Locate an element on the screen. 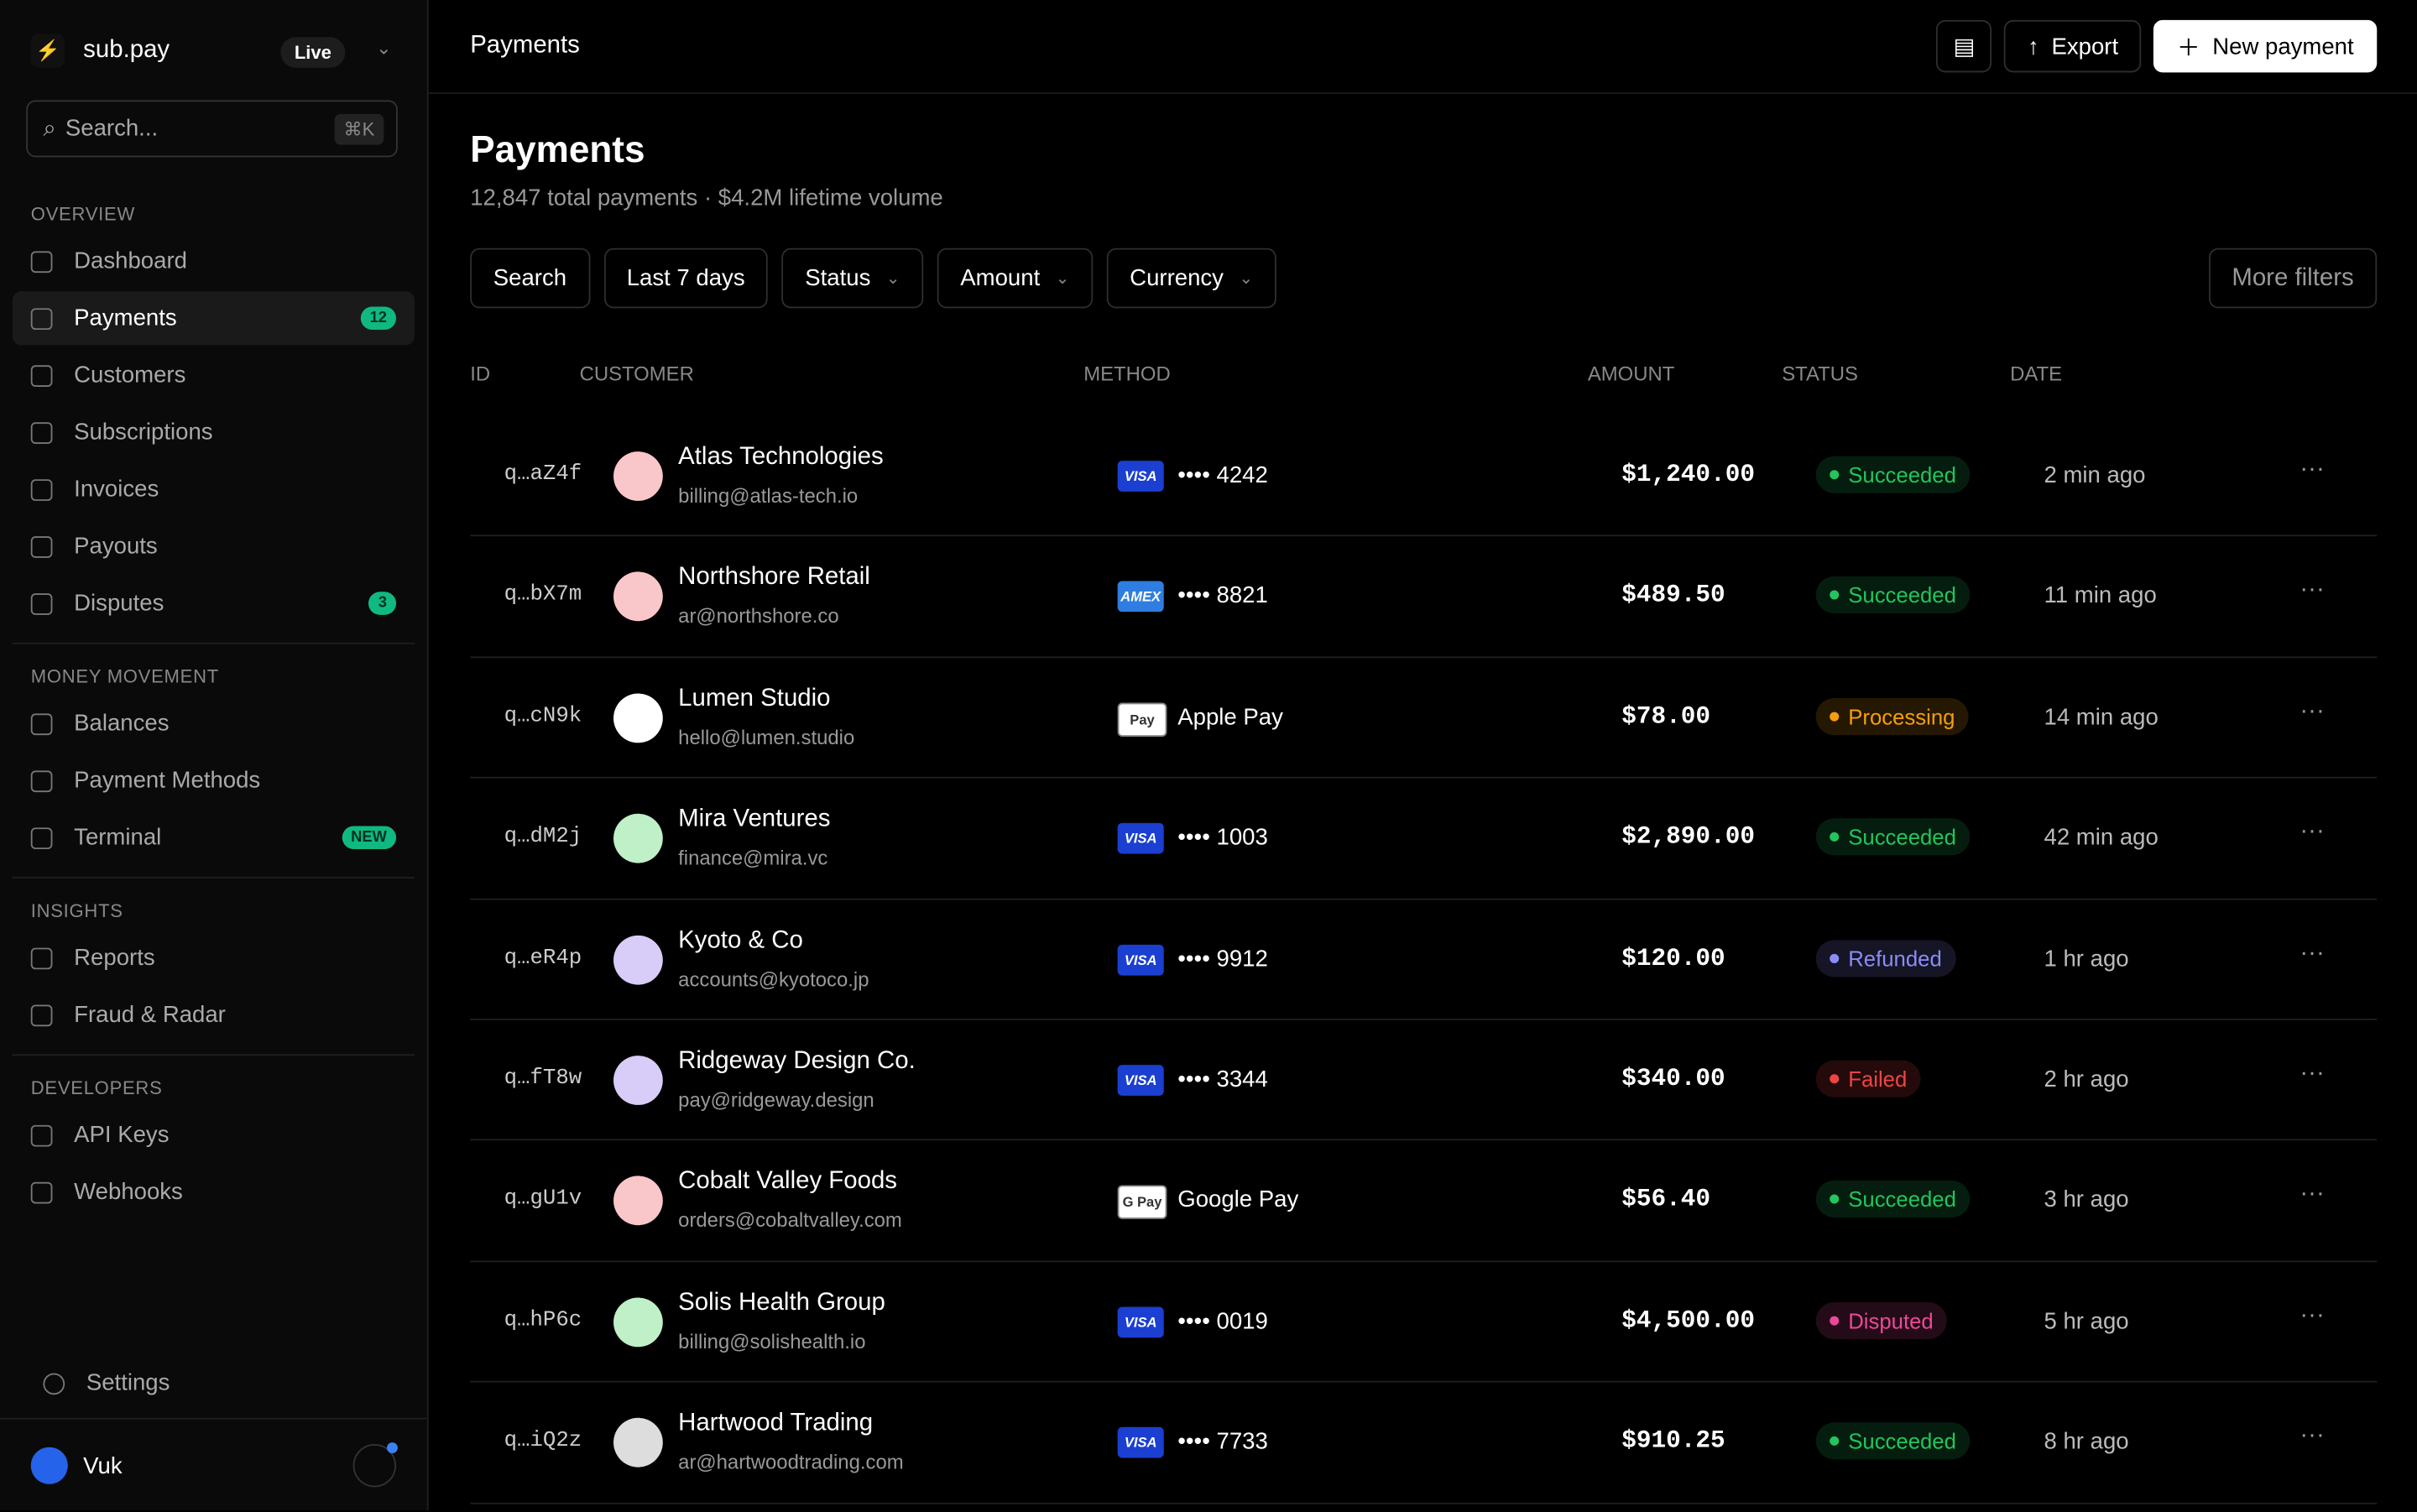  payment-id: q…fT8w is located at coordinates (543, 1079).